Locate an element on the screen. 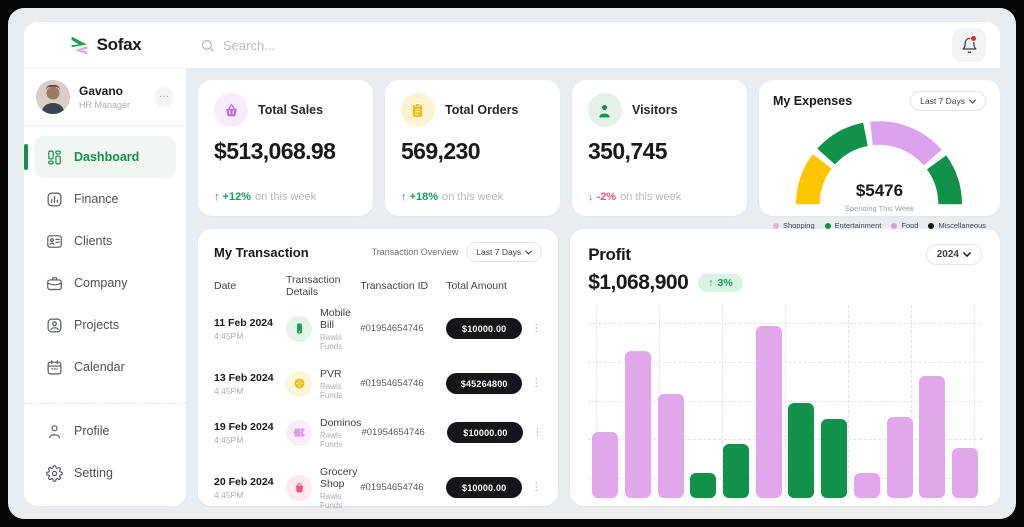 This screenshot has height=527, width=1024. amount-badge: $45264800 is located at coordinates (484, 383).